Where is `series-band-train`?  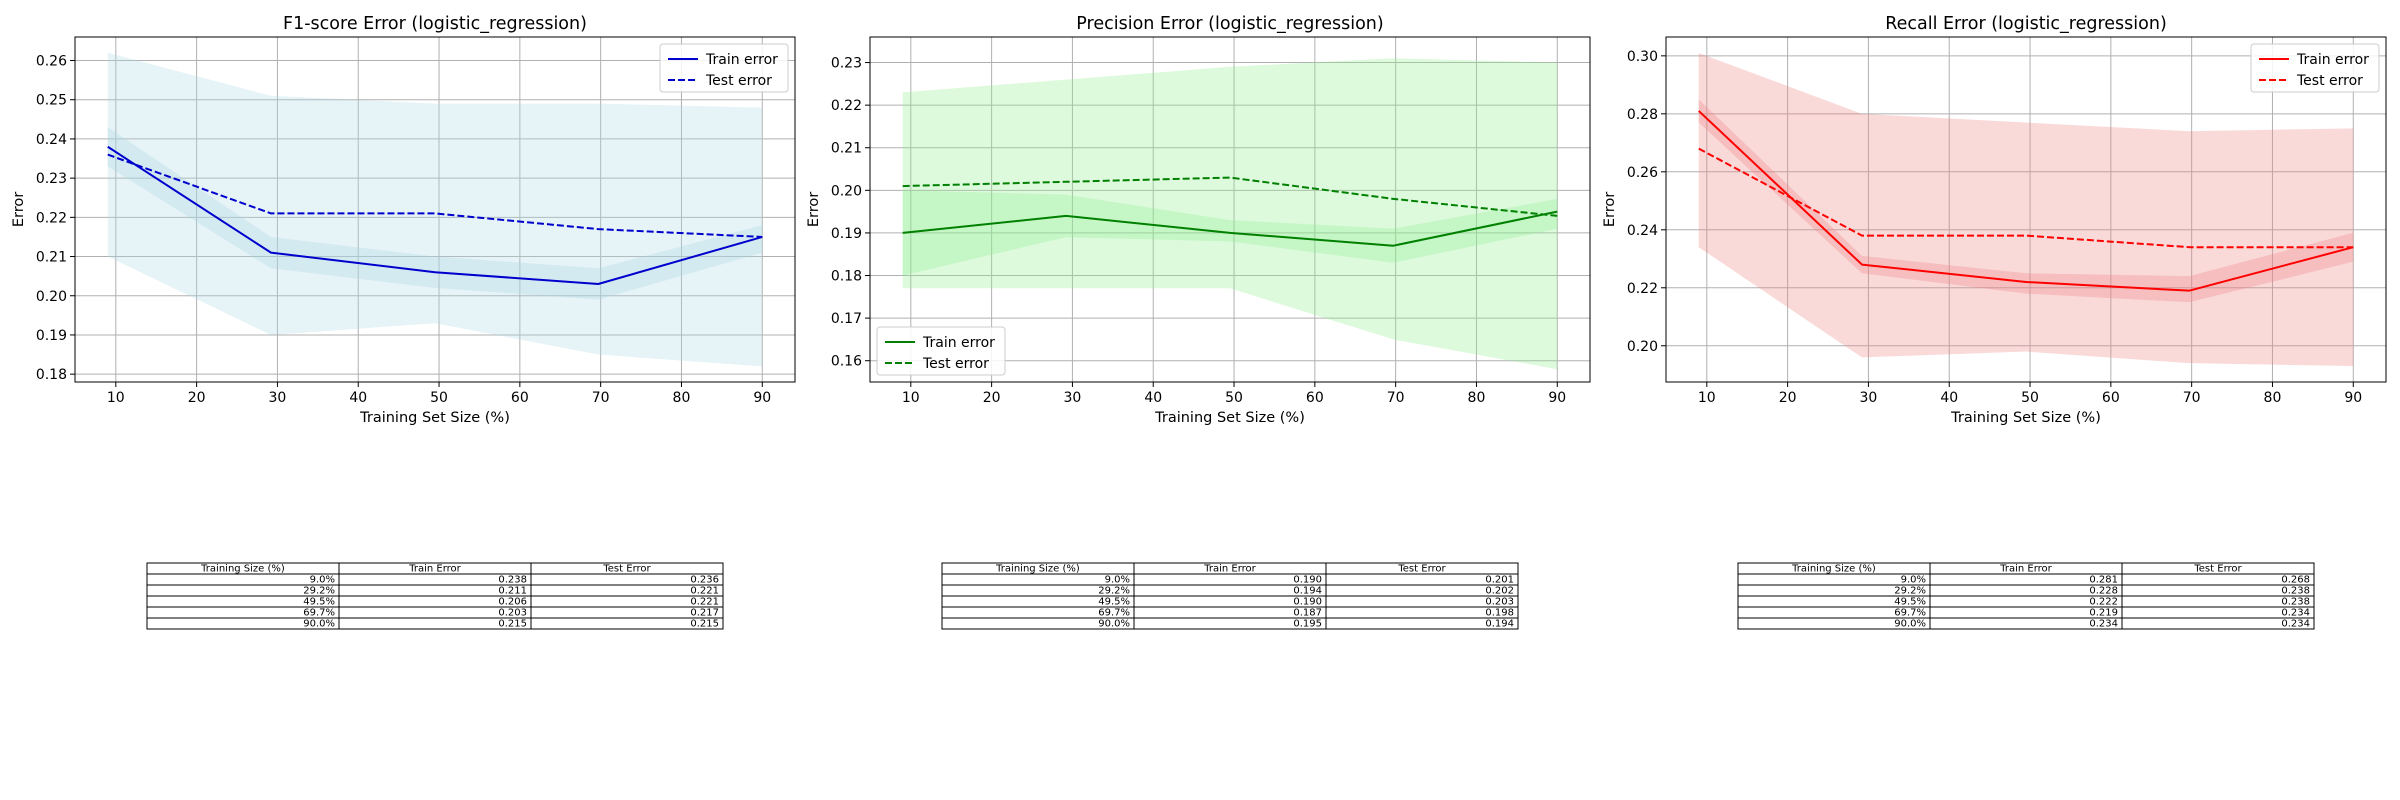 series-band-train is located at coordinates (435, 213).